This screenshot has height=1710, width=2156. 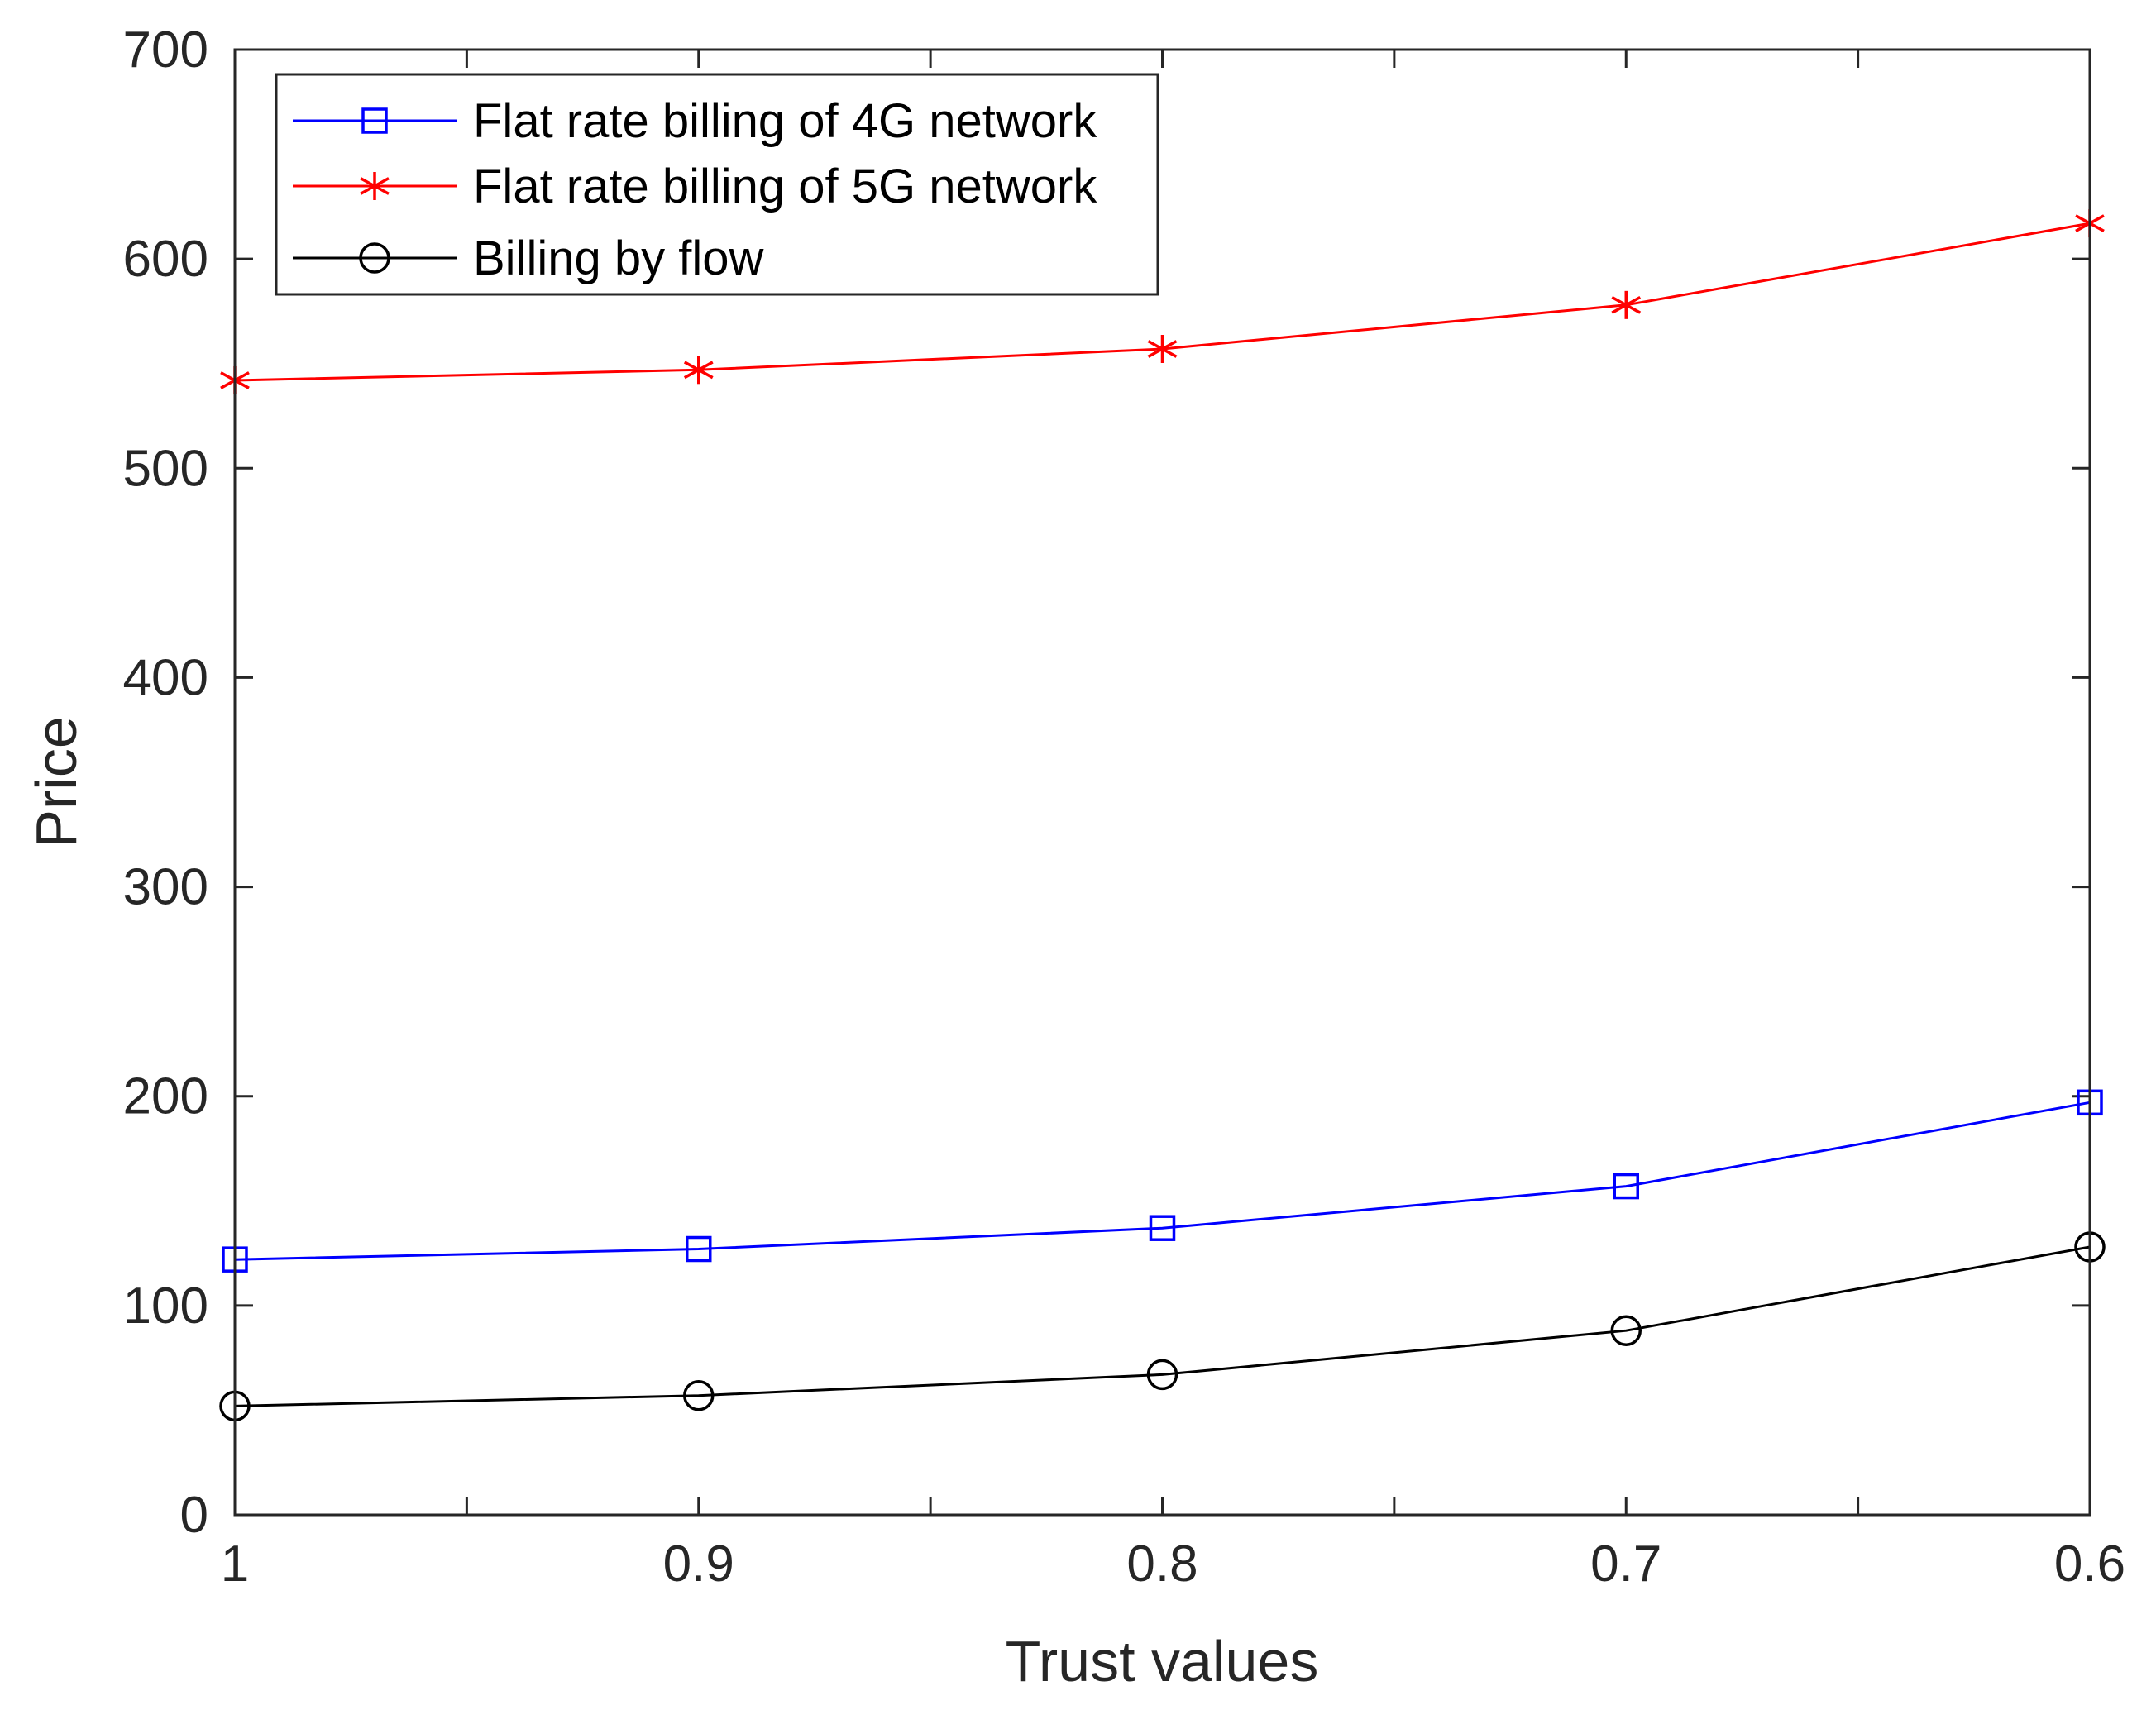 What do you see at coordinates (1625, 1564) in the screenshot?
I see `x-tick-label: 0.7` at bounding box center [1625, 1564].